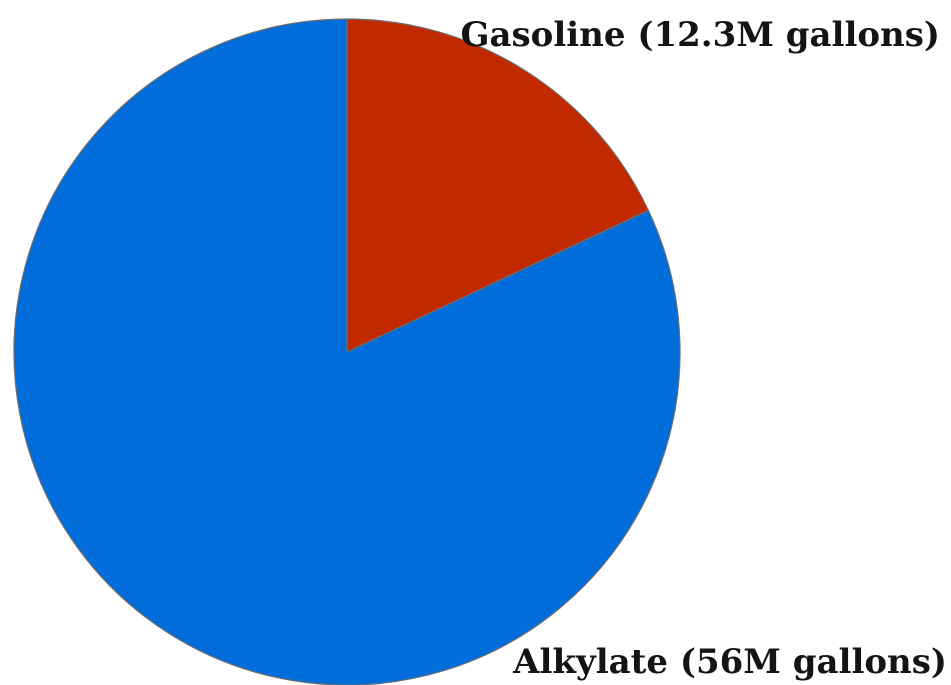 The image size is (951, 685). I want to click on slice-label-gasoline: Gasoline (12.3M gallons), so click(700, 35).